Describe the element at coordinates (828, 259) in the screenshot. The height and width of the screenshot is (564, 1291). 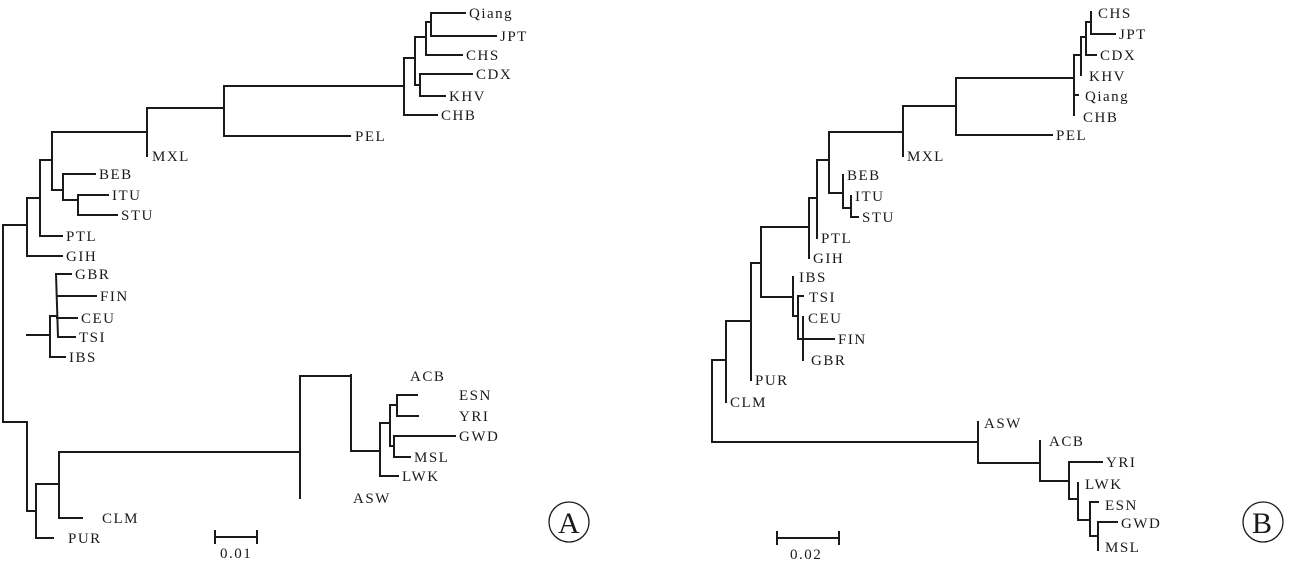
I see `taxon-label-b-gih: GIH` at that location.